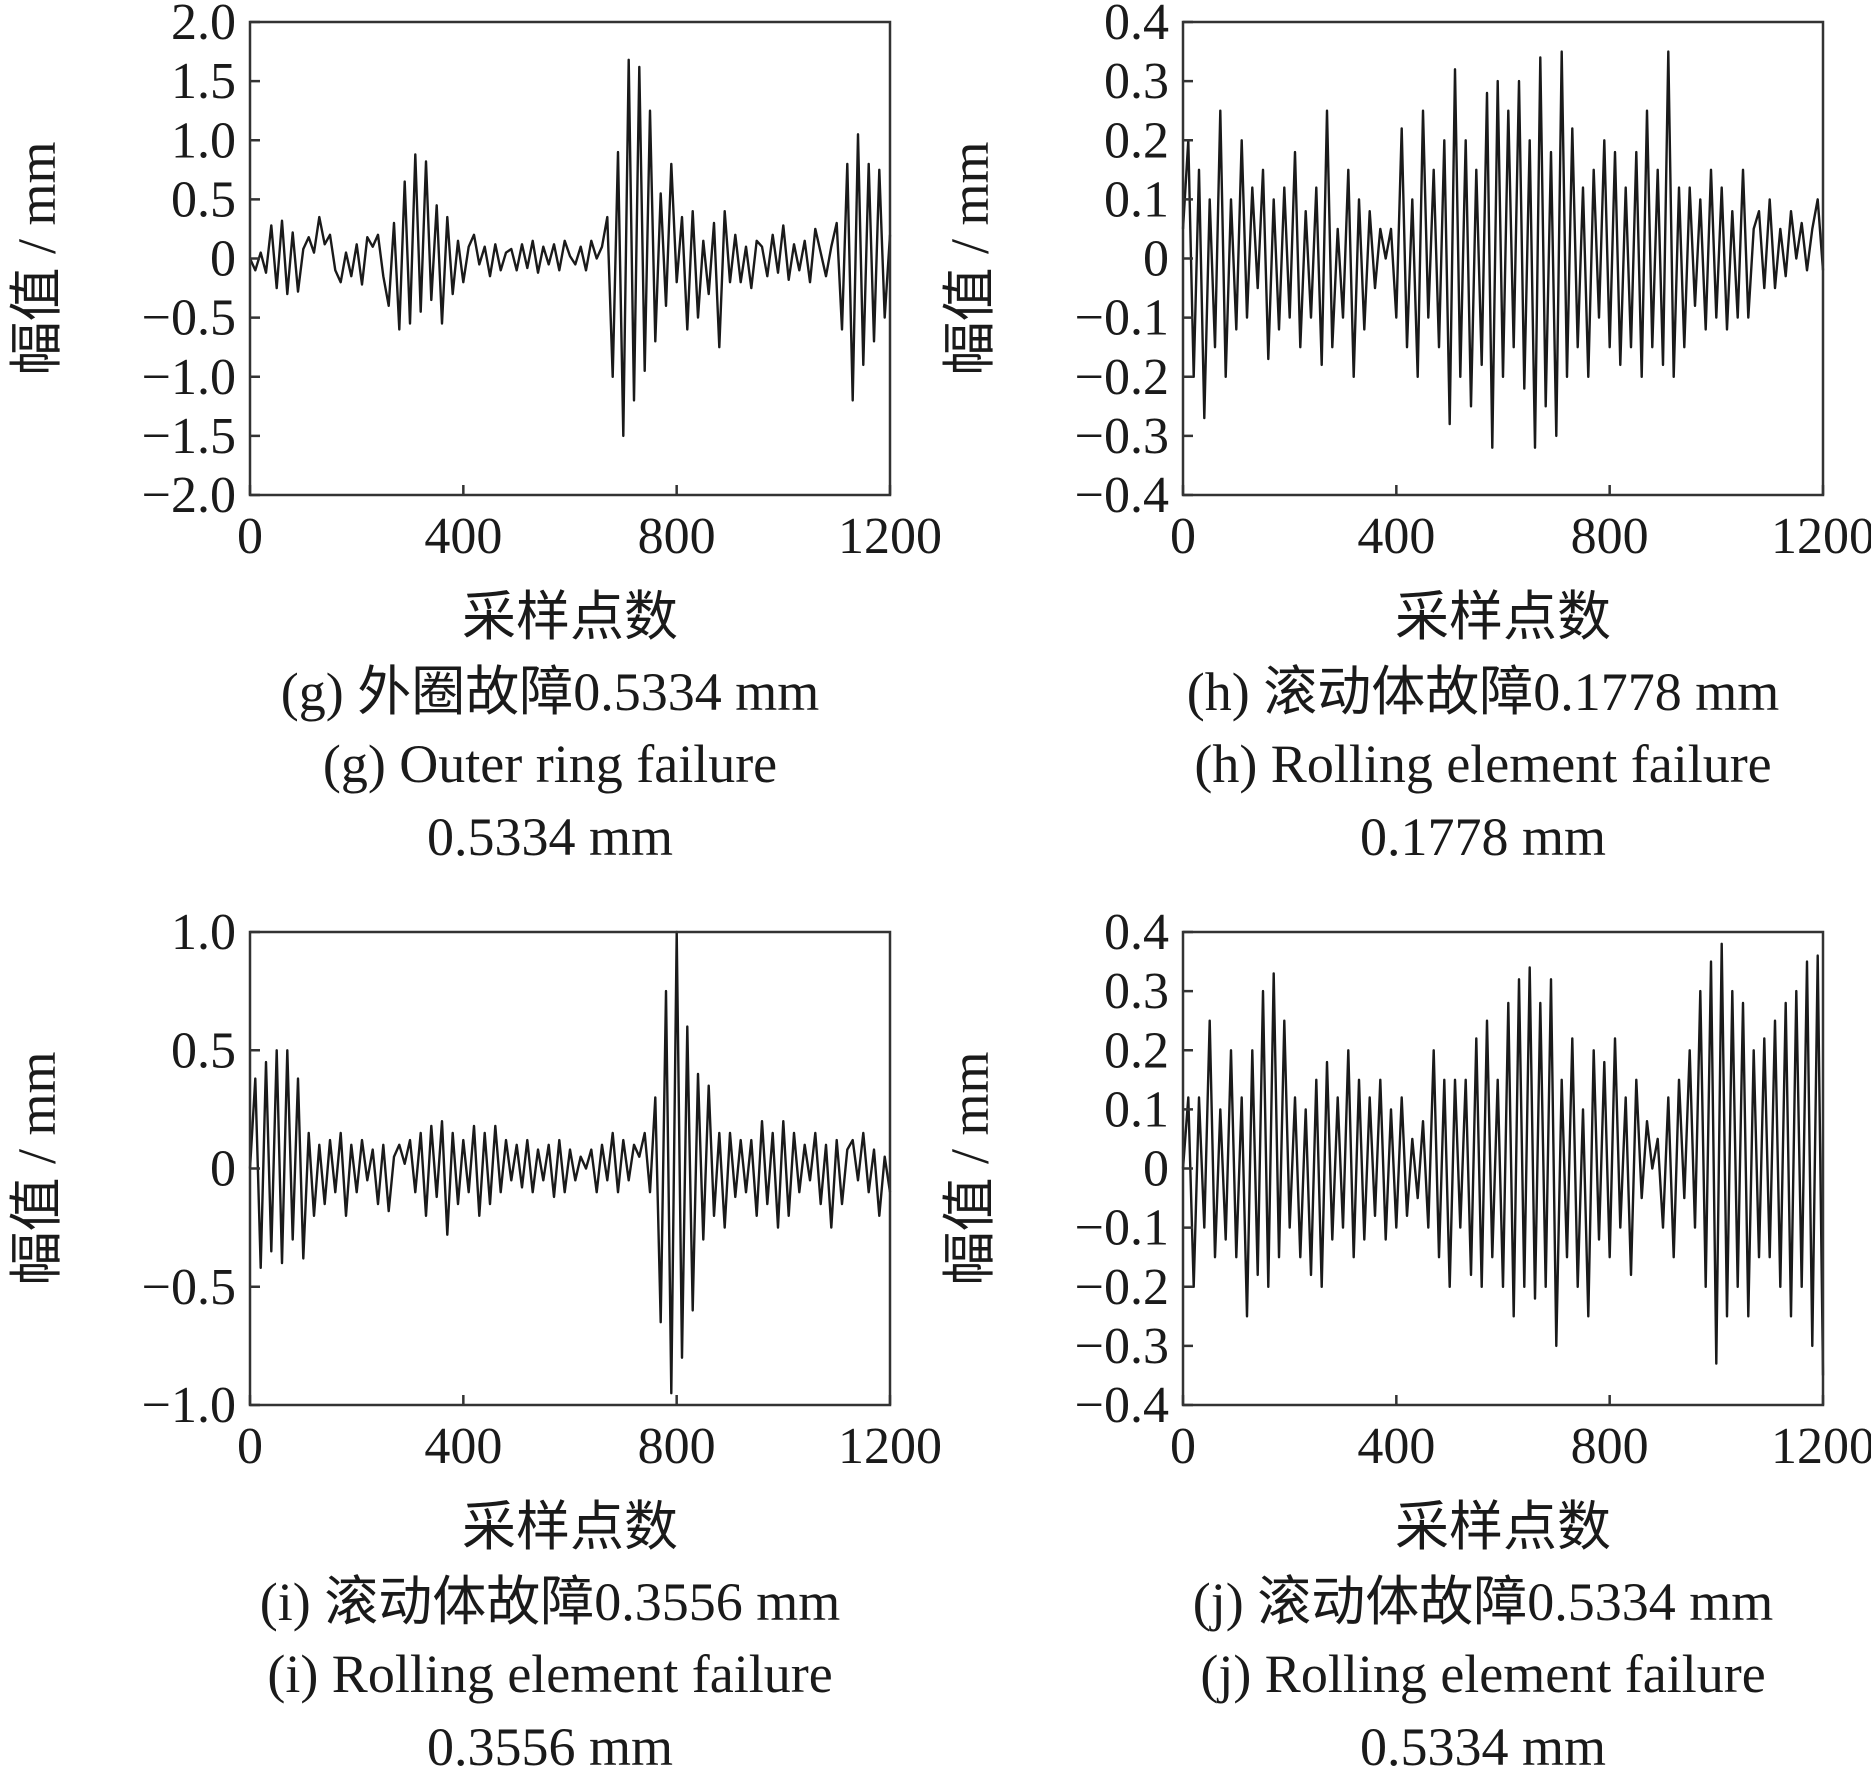 This screenshot has width=1871, height=1779. I want to click on caption-line-j-1: (j) 滚动体故障0.5334 mm, so click(1483, 1602).